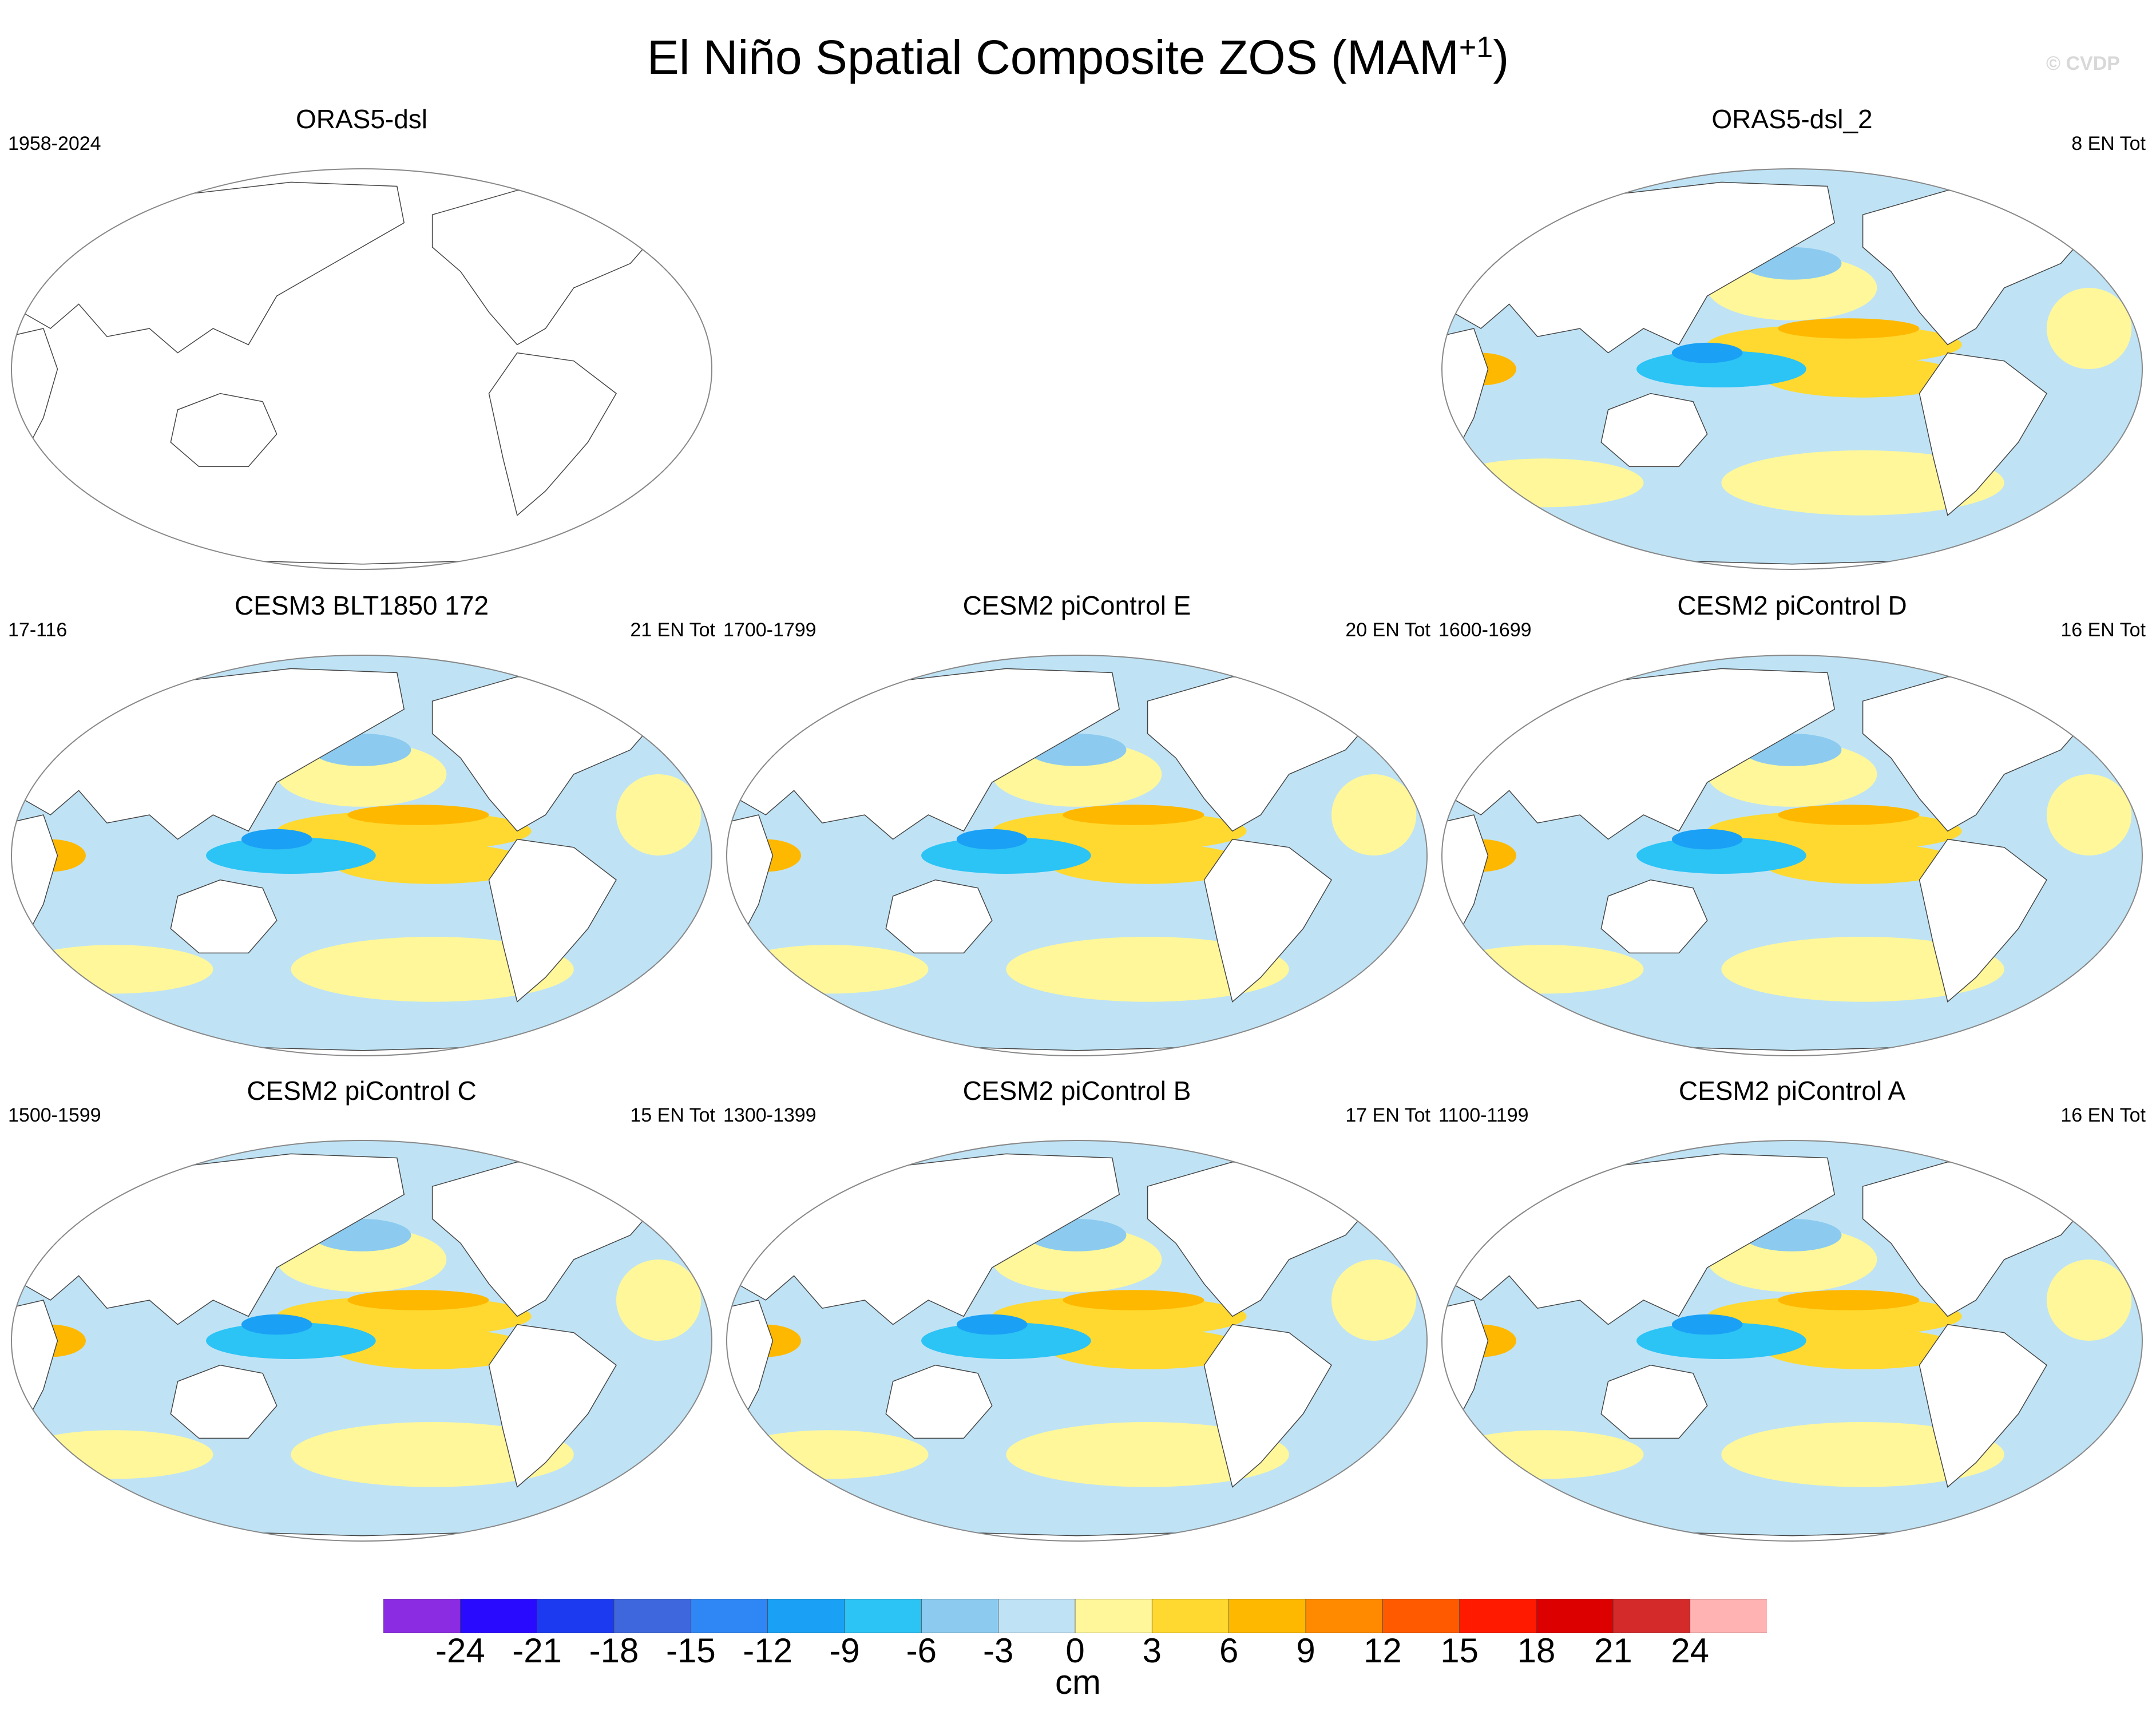 The width and height of the screenshot is (2156, 1715). I want to click on colorbar-tick-label: 15, so click(1459, 1650).